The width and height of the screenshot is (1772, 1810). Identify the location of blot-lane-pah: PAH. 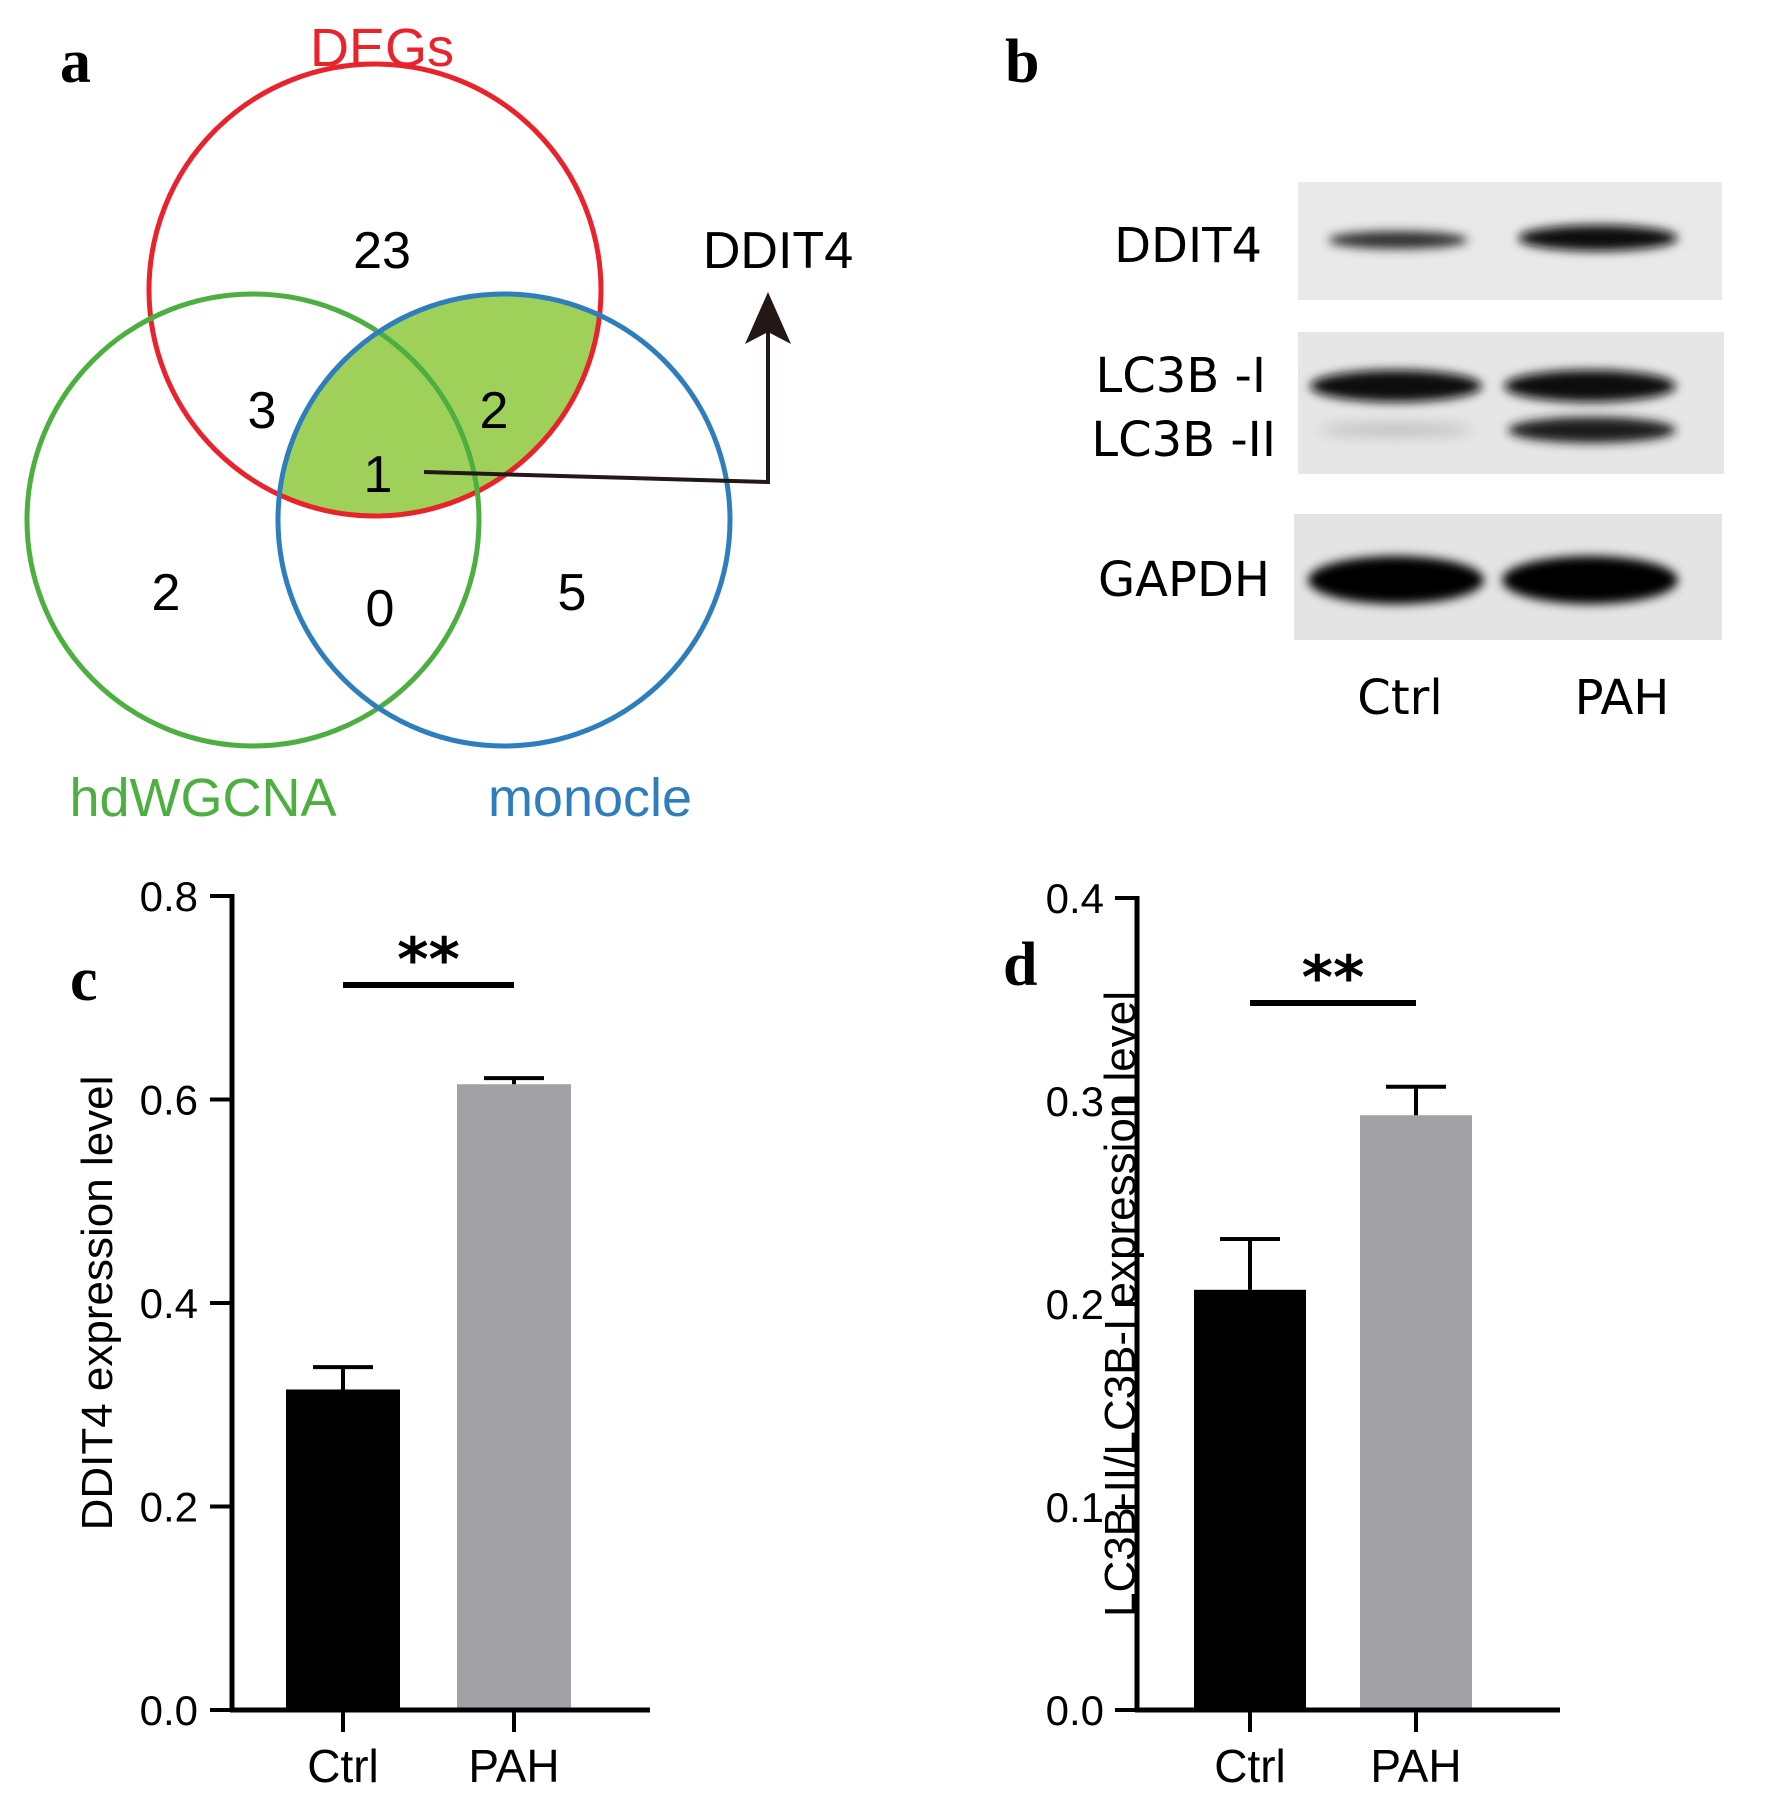
(1622, 698).